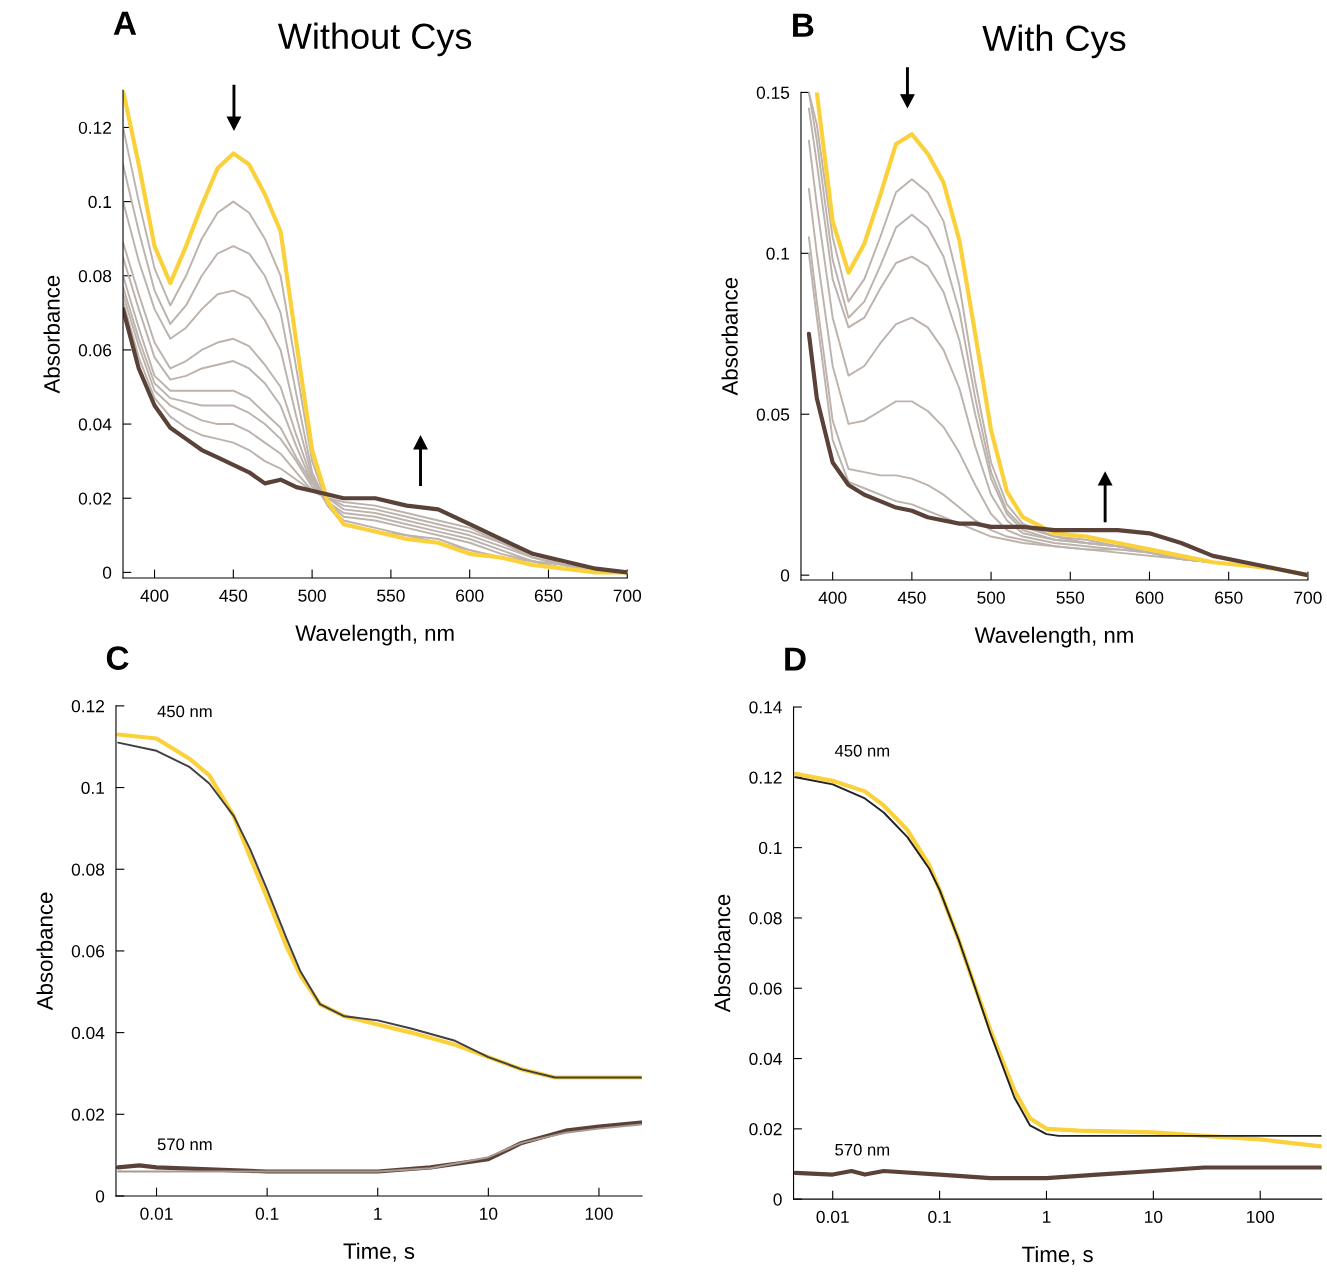 Image resolution: width=1327 pixels, height=1273 pixels. What do you see at coordinates (125, 23) in the screenshot?
I see `text: A` at bounding box center [125, 23].